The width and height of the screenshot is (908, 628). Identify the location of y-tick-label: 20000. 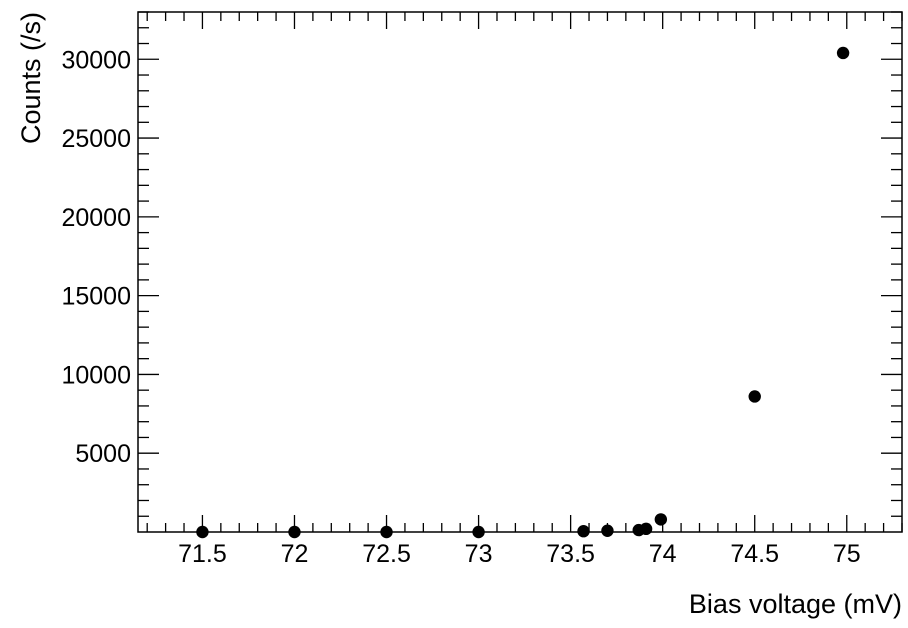
(96, 218).